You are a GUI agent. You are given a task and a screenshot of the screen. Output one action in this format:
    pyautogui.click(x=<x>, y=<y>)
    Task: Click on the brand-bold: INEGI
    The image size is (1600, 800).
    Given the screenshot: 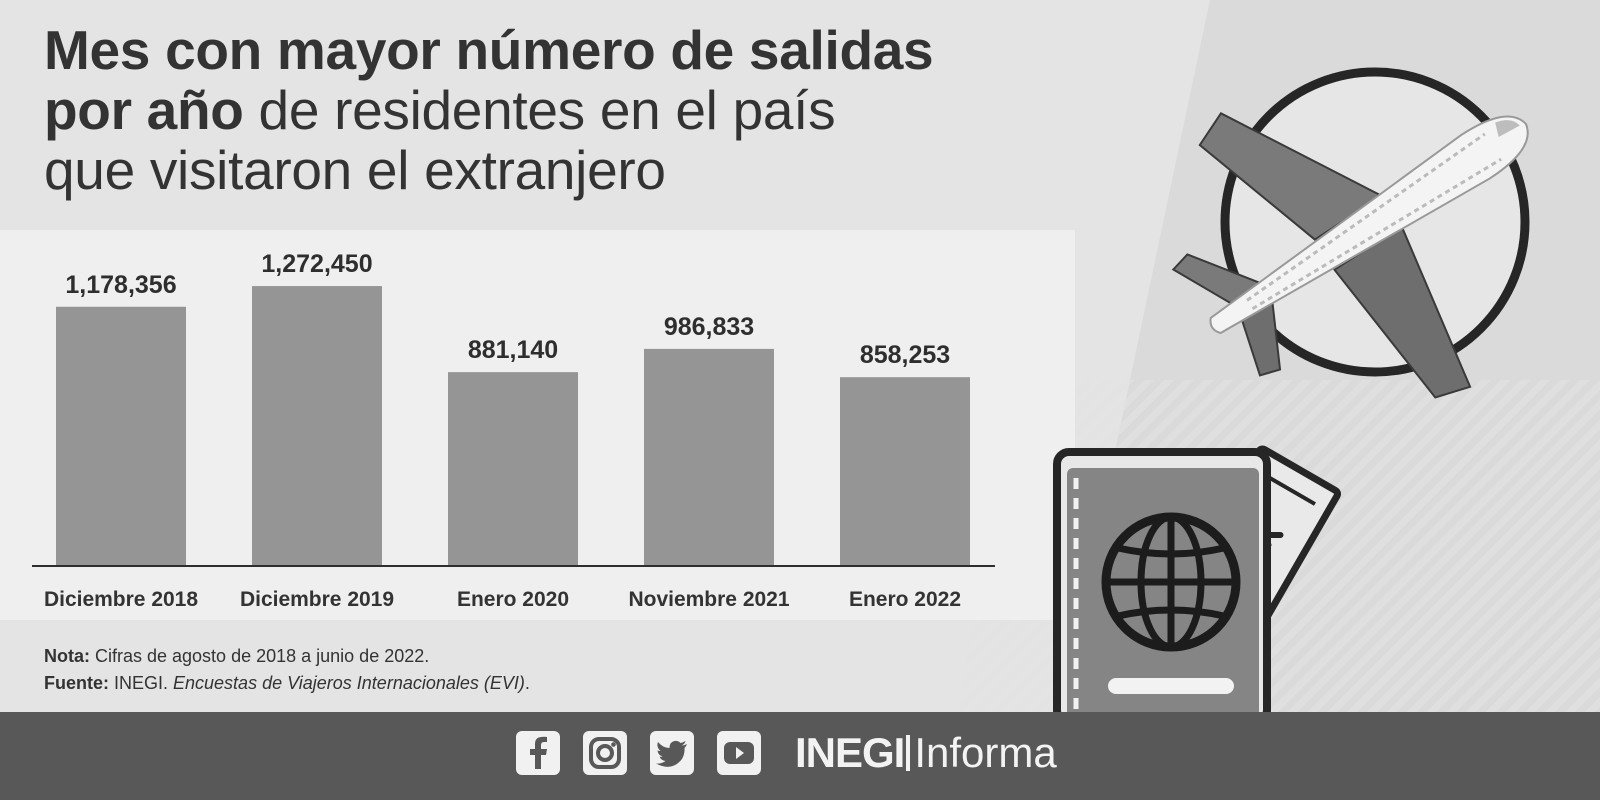 What is the action you would take?
    pyautogui.click(x=850, y=752)
    